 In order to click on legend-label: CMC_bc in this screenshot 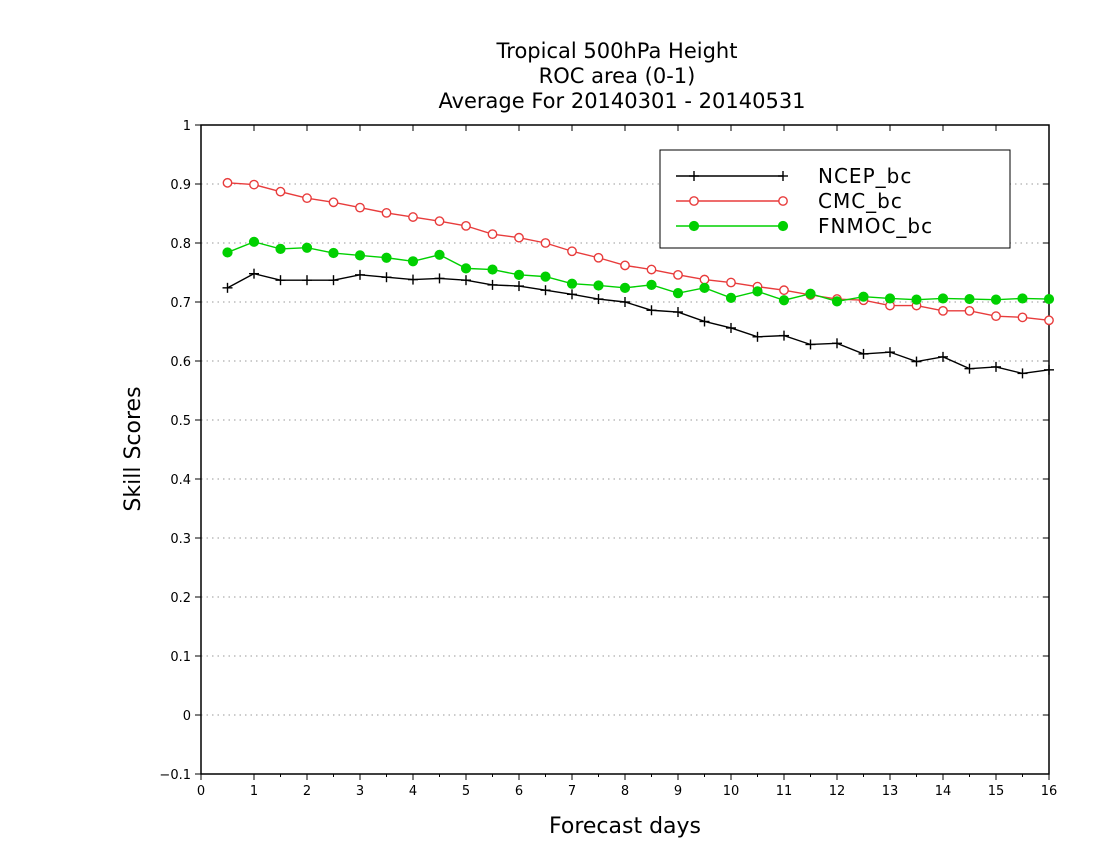, I will do `click(860, 201)`.